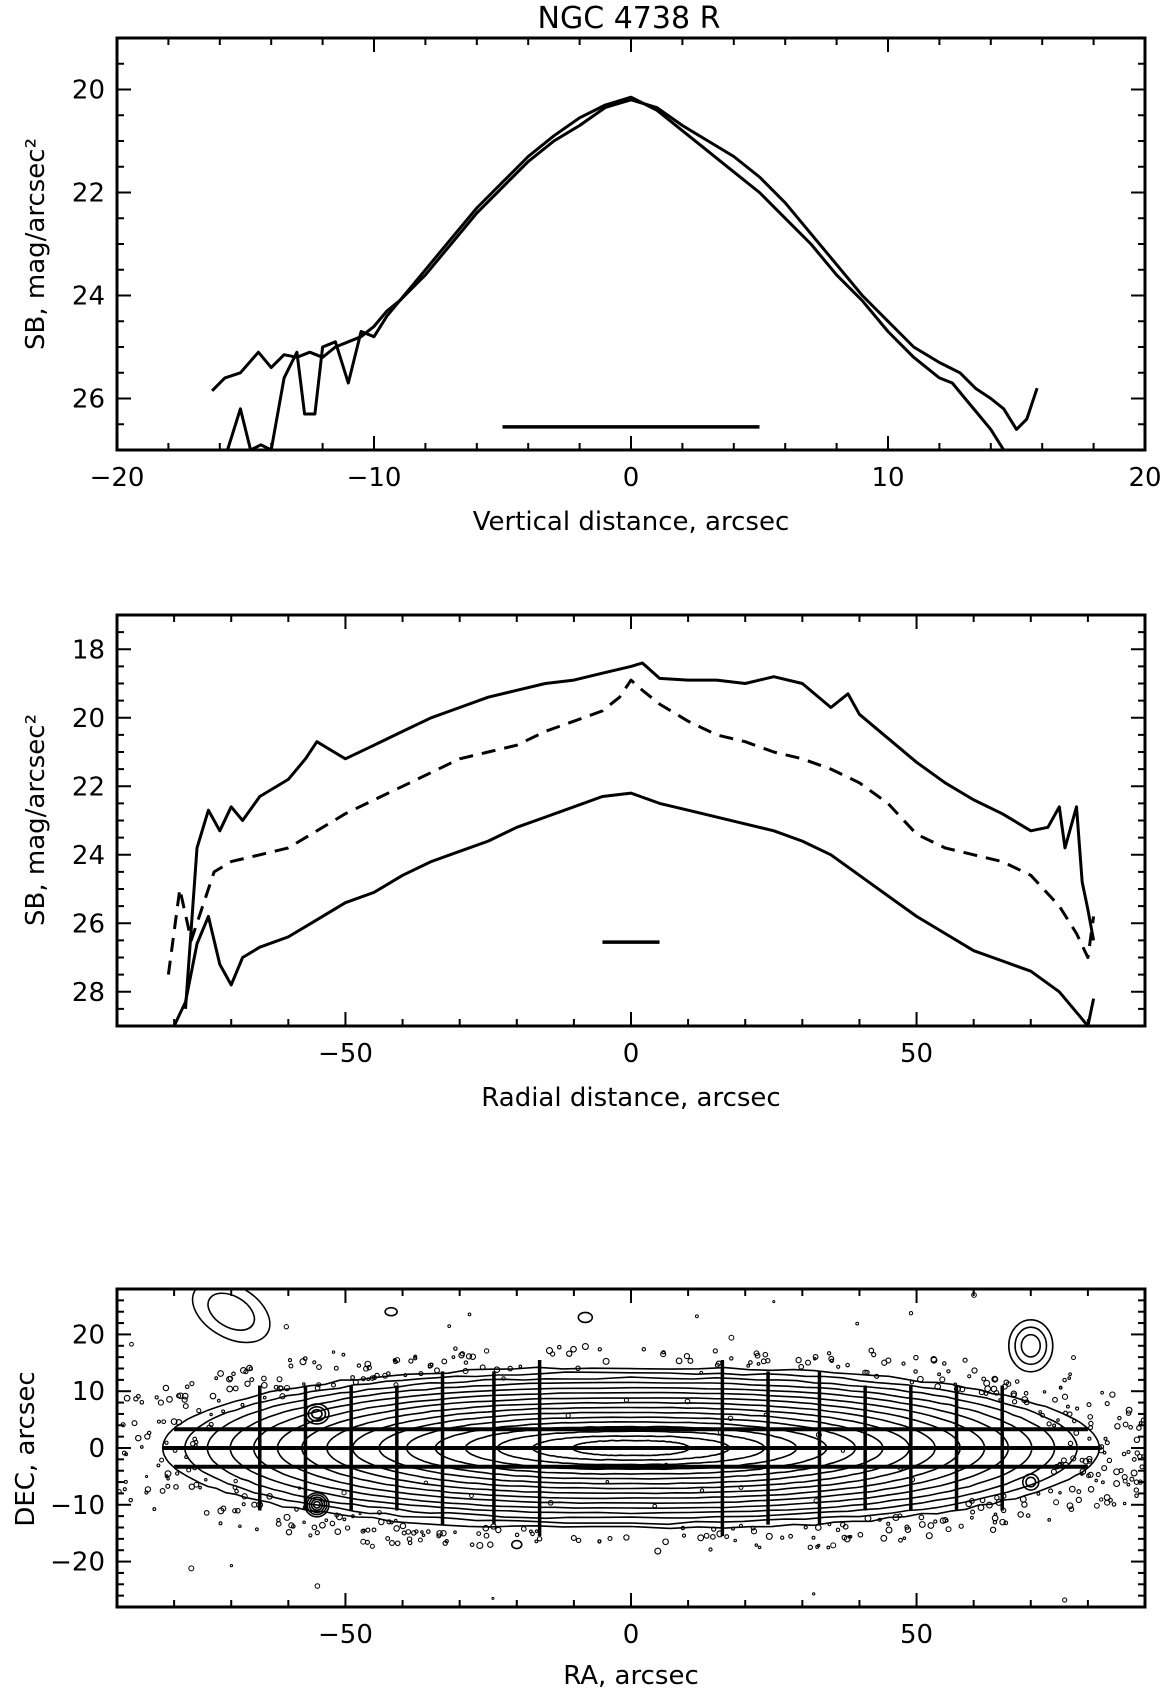  Describe the element at coordinates (345, 1635) in the screenshot. I see `xtick-label: −50` at that location.